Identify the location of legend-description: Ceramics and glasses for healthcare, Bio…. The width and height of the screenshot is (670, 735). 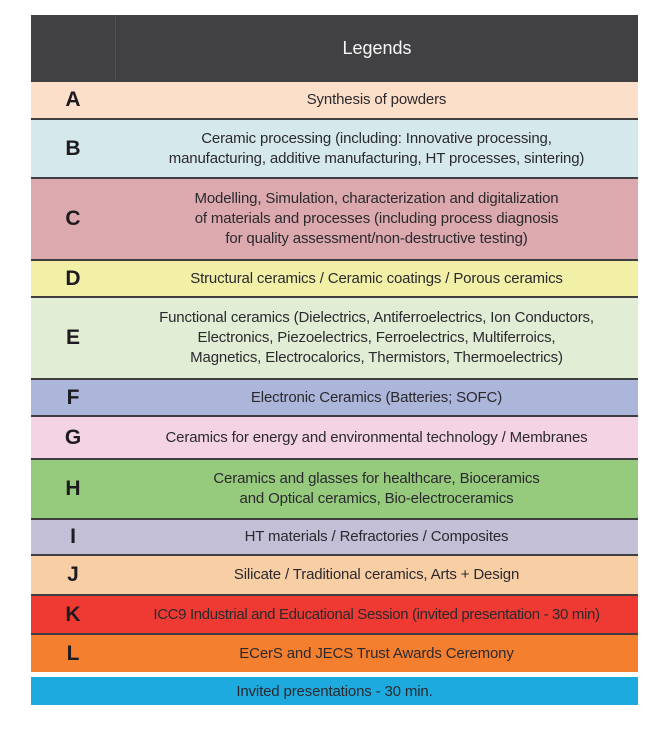
(376, 488).